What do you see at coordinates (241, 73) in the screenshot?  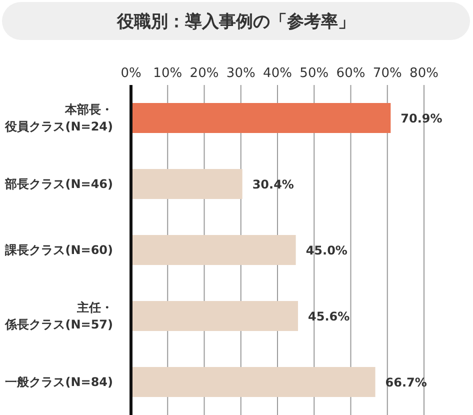 I see `x-tick-label: 30%` at bounding box center [241, 73].